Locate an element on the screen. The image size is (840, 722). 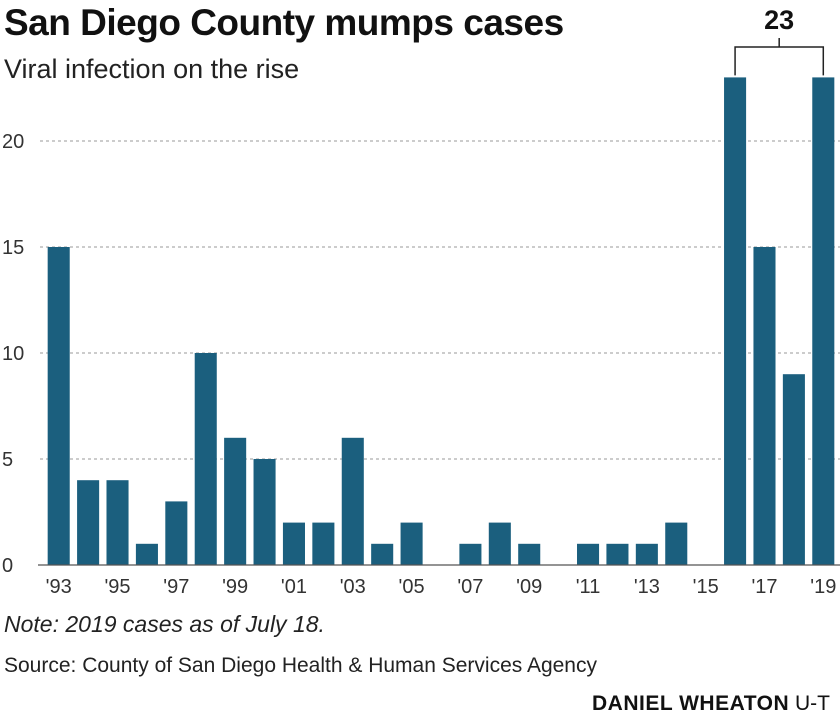
x-tick-label: '09 is located at coordinates (529, 587).